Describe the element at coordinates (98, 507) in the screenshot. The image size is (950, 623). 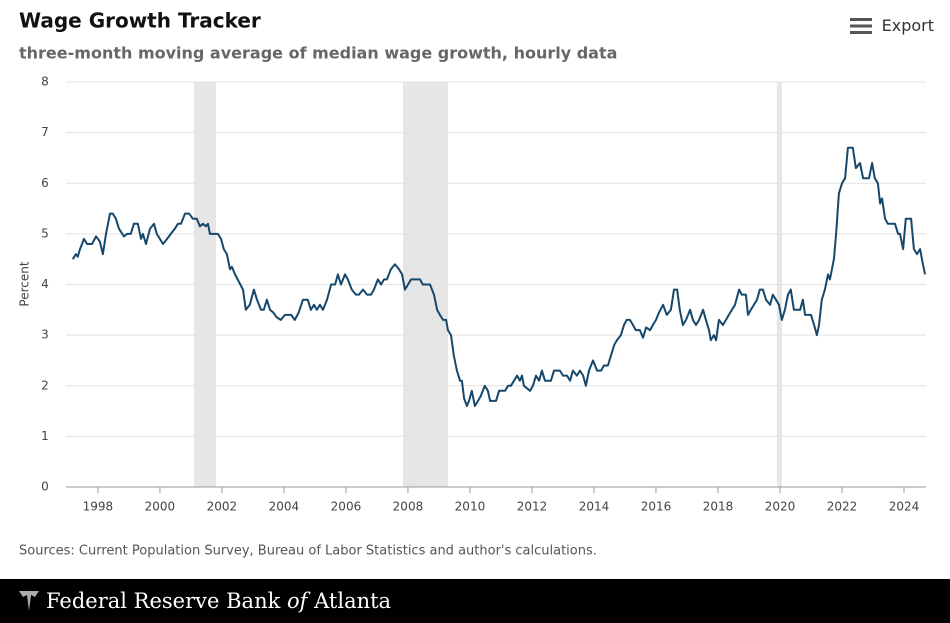
I see `x-tick-label: 1998` at that location.